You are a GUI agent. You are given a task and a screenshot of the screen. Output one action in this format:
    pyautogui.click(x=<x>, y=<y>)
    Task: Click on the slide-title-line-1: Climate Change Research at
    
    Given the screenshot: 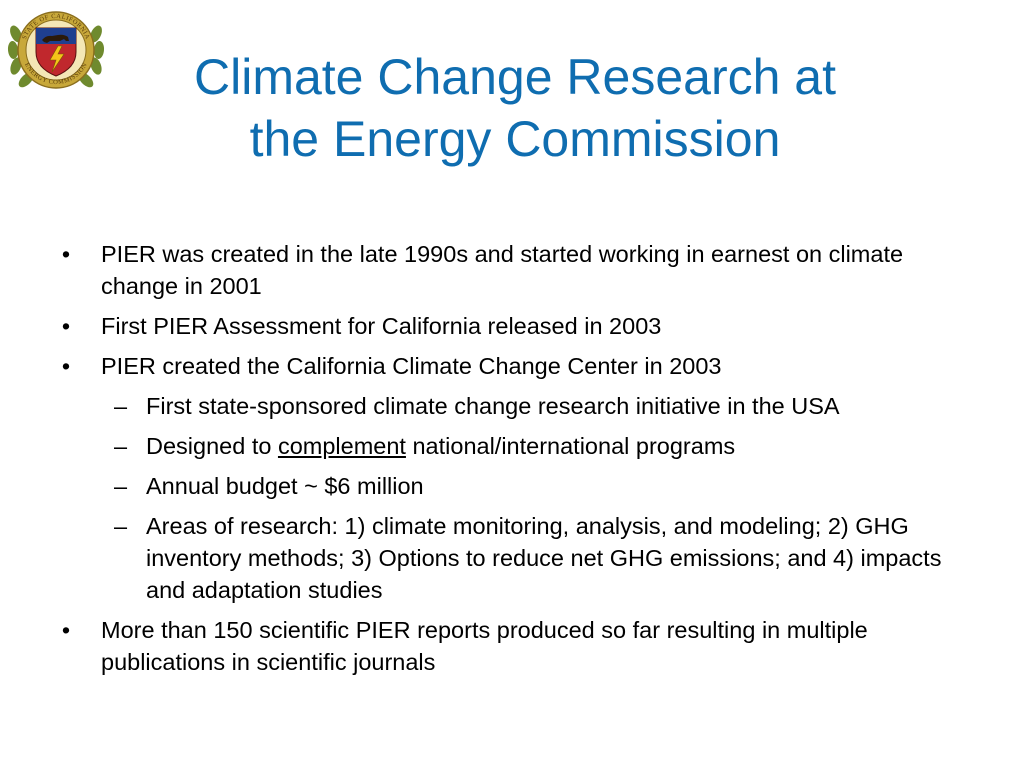 What is the action you would take?
    pyautogui.click(x=515, y=77)
    